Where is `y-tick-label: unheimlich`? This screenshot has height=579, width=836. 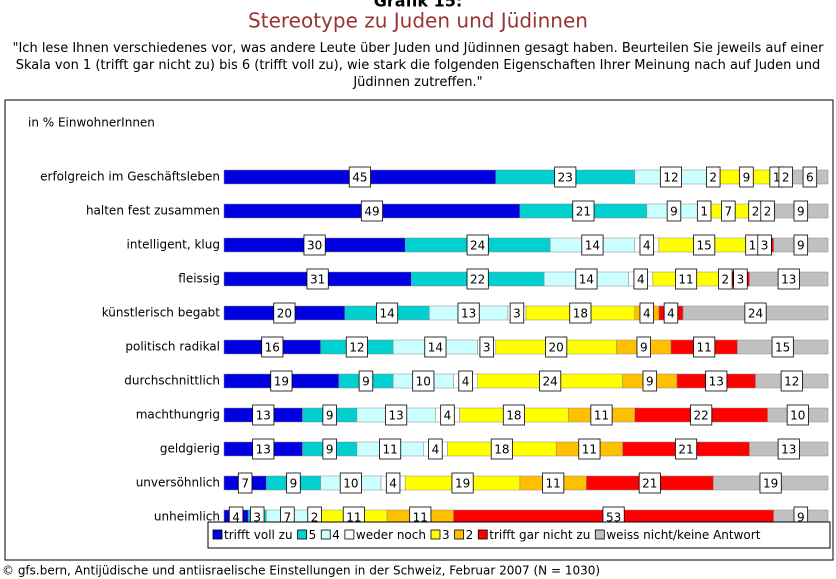
y-tick-label: unheimlich is located at coordinates (187, 517).